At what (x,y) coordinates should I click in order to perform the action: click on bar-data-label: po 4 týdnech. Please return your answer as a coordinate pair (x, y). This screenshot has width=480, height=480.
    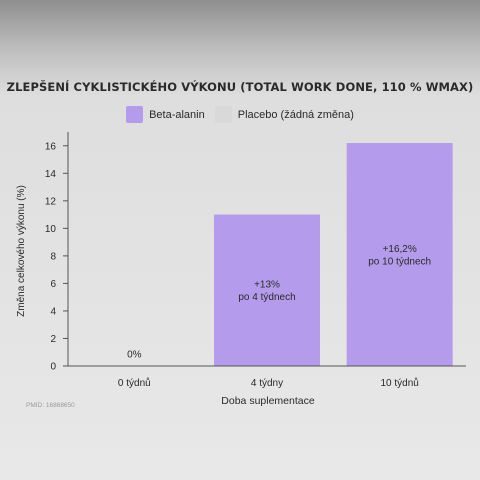
    Looking at the image, I should click on (266, 297).